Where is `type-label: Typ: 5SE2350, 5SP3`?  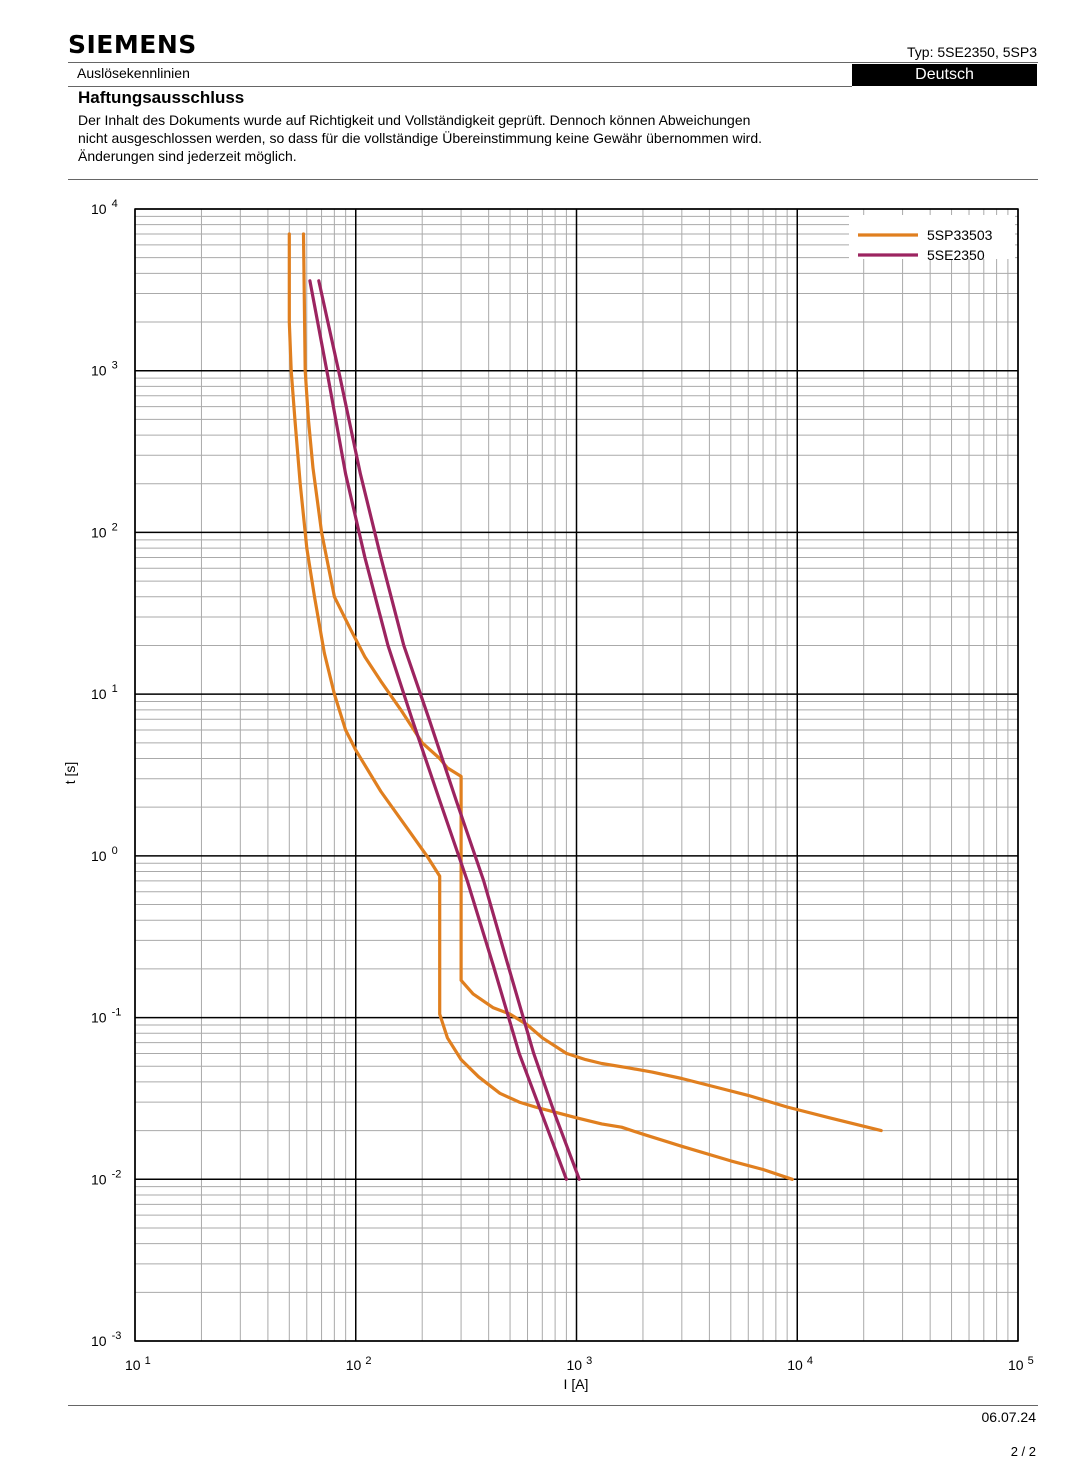 type-label: Typ: 5SE2350, 5SP3 is located at coordinates (972, 52).